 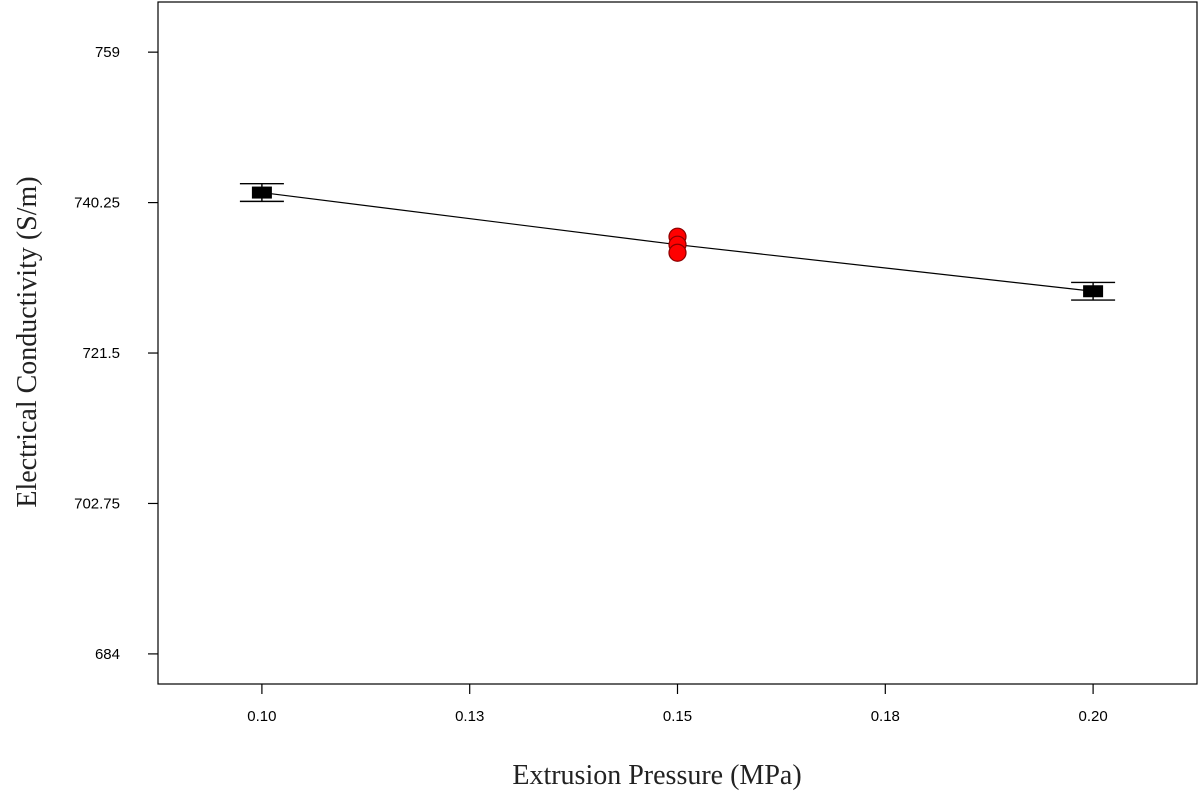 What do you see at coordinates (107, 52) in the screenshot?
I see `y-tick-label: 759` at bounding box center [107, 52].